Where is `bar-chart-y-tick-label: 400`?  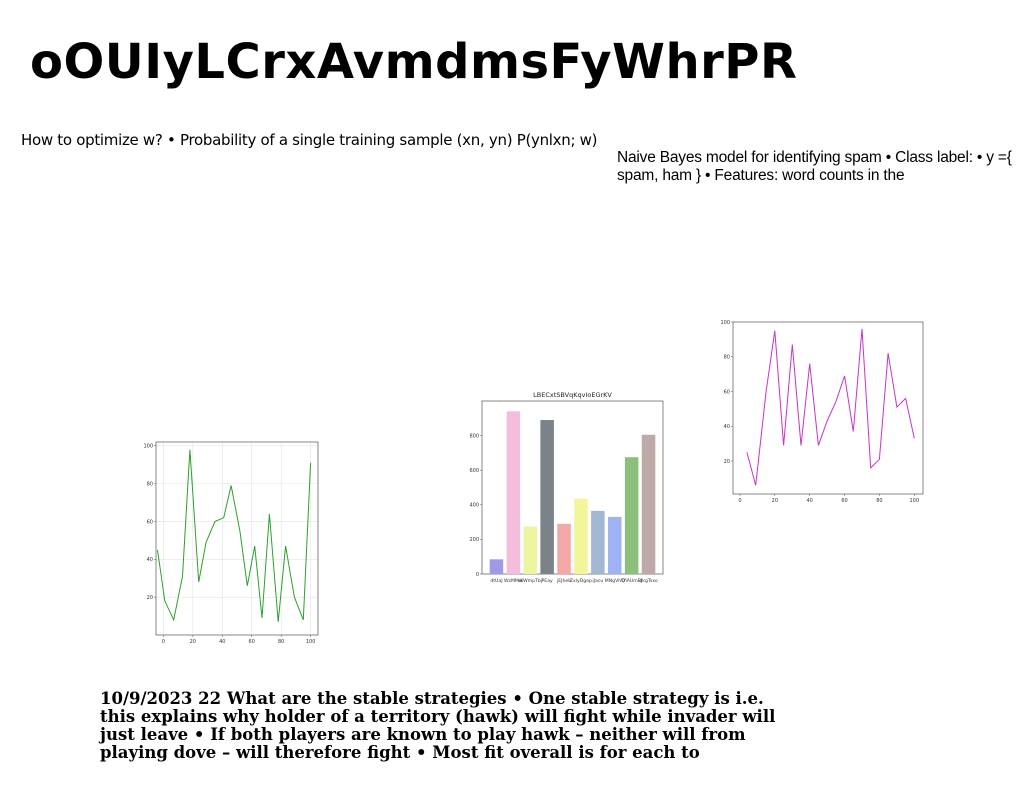
bar-chart-y-tick-label: 400 is located at coordinates (474, 506).